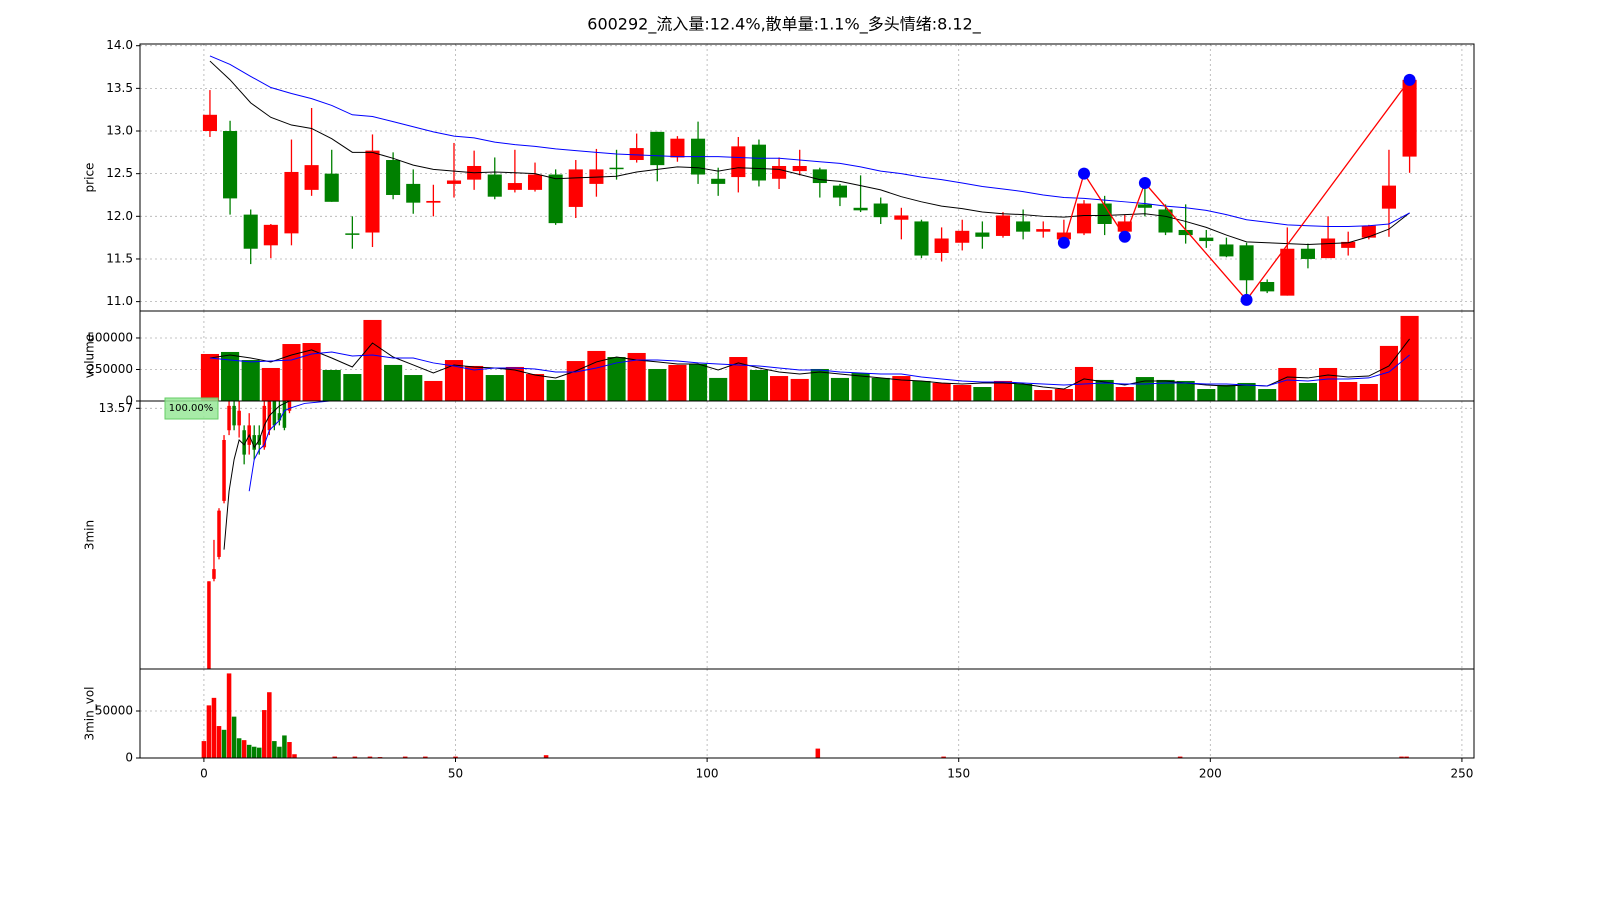 This screenshot has width=1600, height=900. I want to click on y-tick-label: 0, so click(129, 401).